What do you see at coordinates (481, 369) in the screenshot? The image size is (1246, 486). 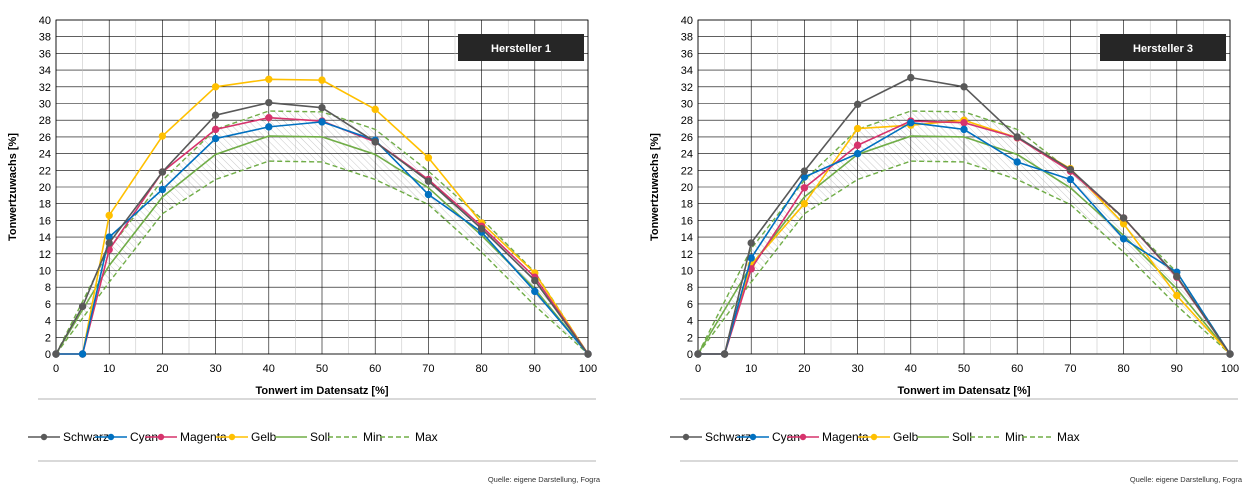 I see `chart-1-xtick-label: 80` at bounding box center [481, 369].